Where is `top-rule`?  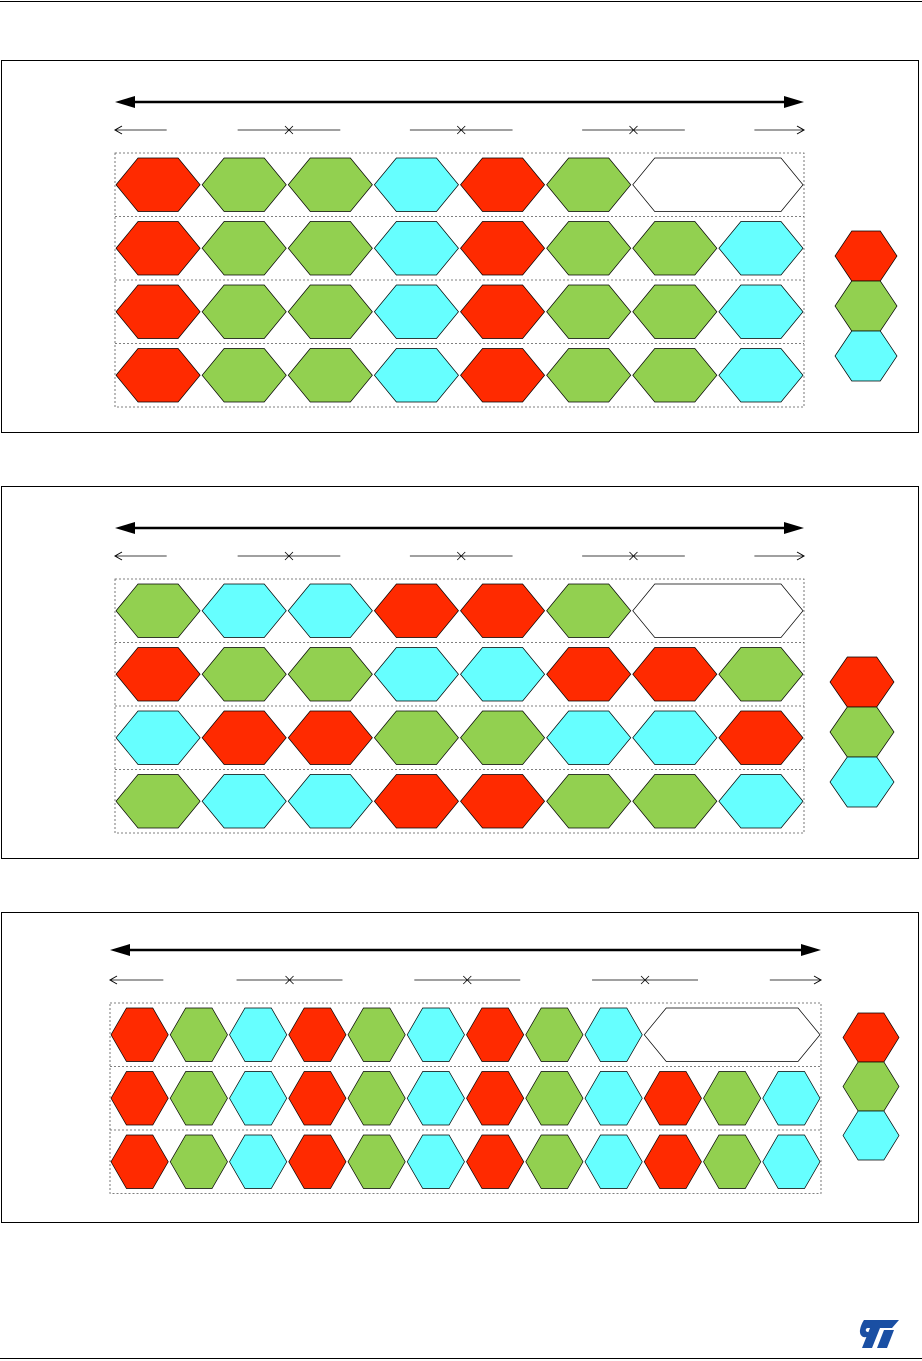 top-rule is located at coordinates (461, 1).